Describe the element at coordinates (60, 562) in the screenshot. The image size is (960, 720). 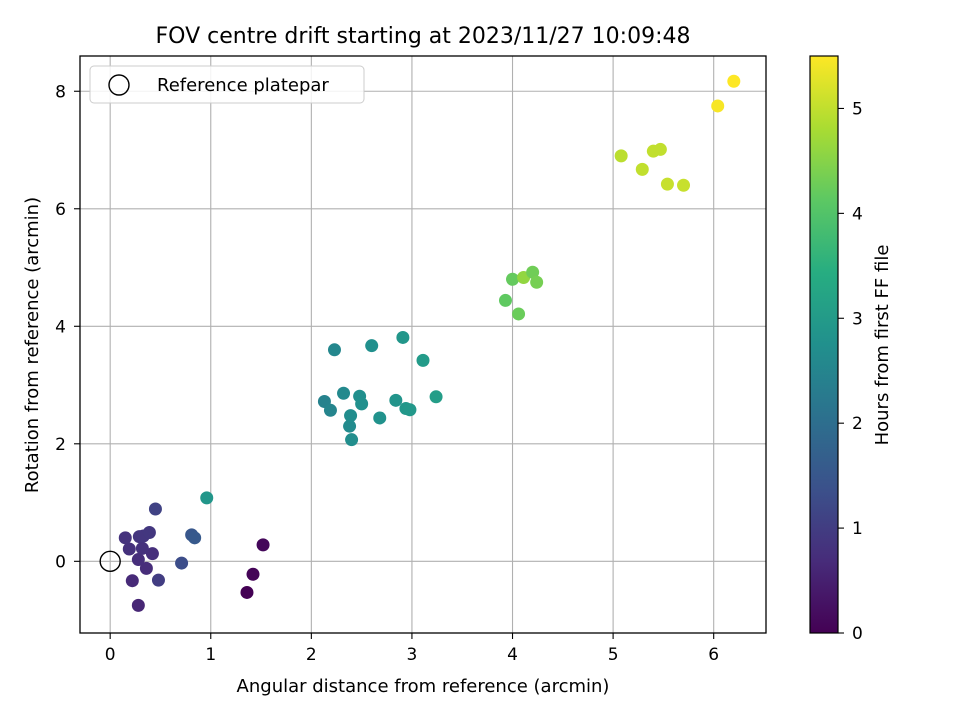
I see `y-tick-label: 0` at that location.